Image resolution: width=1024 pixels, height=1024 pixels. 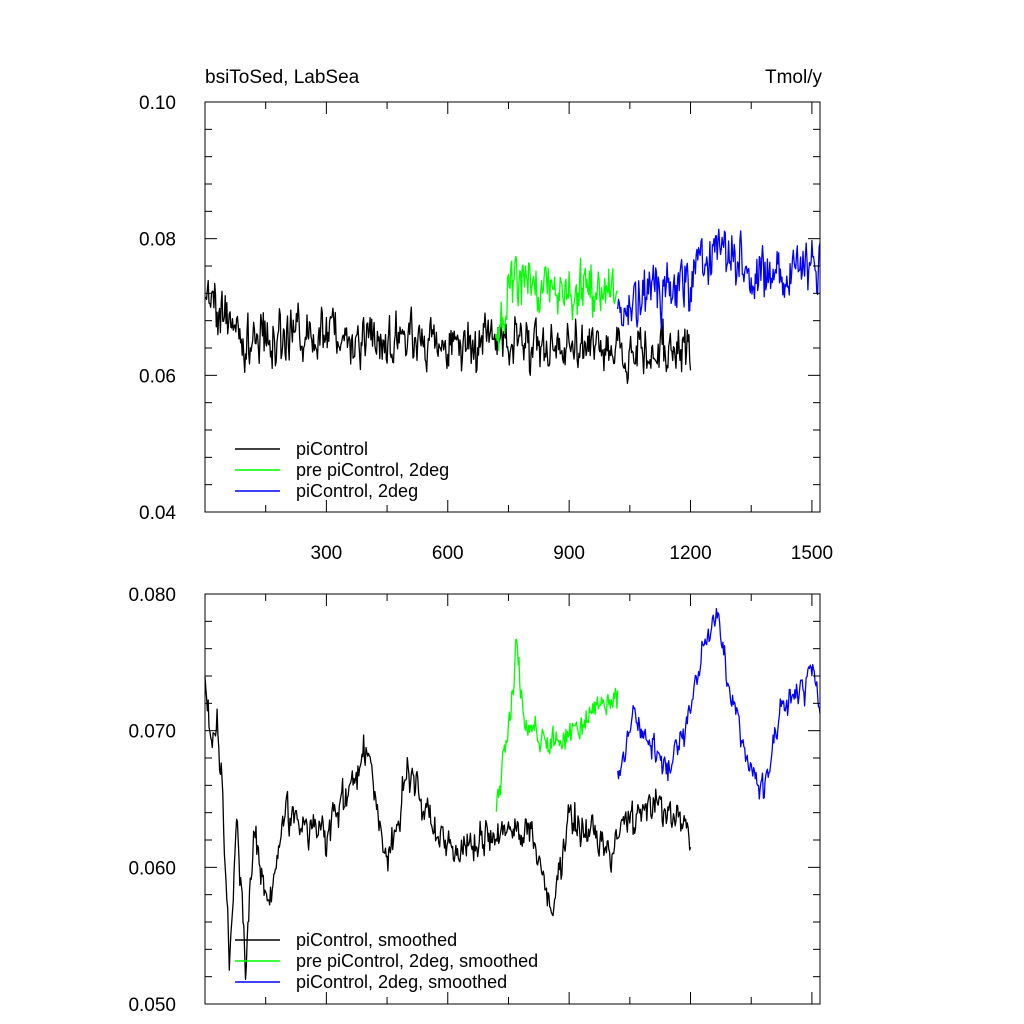 I want to click on y-tick-label: 0.060, so click(x=152, y=868).